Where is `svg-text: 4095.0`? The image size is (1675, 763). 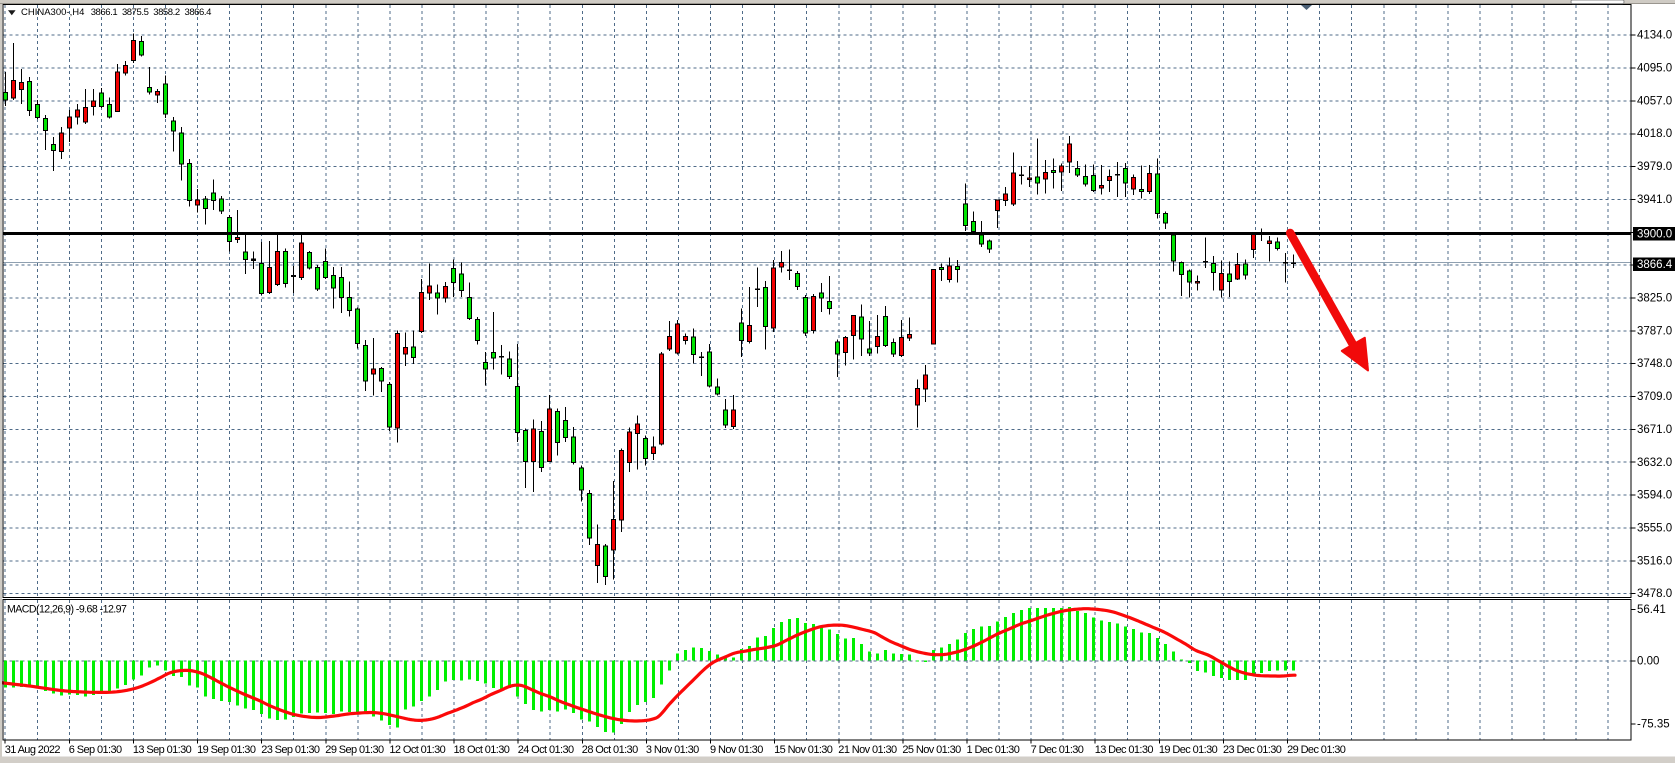
svg-text: 4095.0 is located at coordinates (1654, 69).